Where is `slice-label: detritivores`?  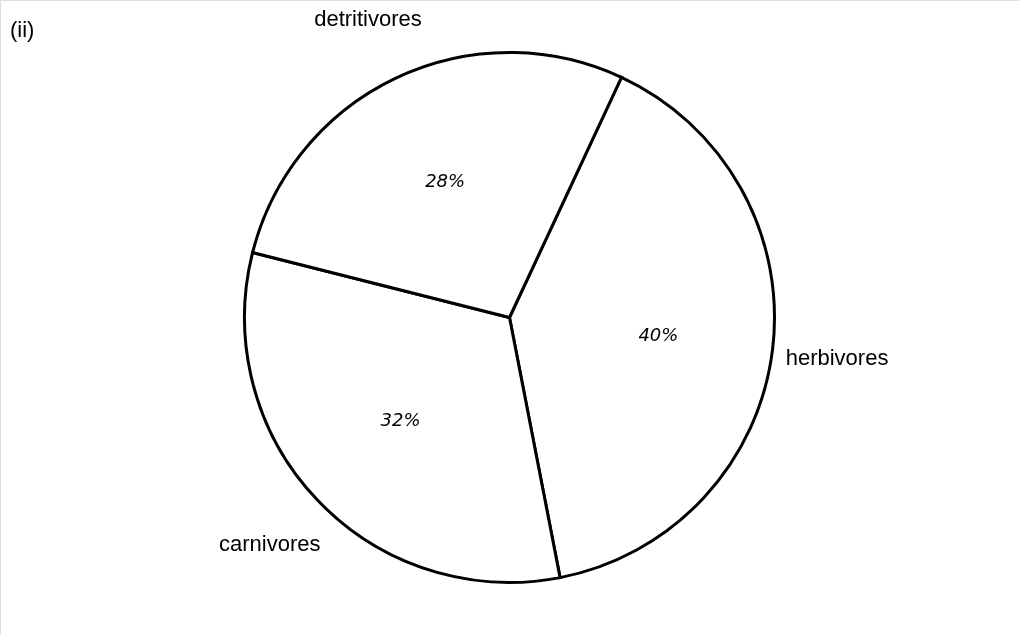 slice-label: detritivores is located at coordinates (368, 19).